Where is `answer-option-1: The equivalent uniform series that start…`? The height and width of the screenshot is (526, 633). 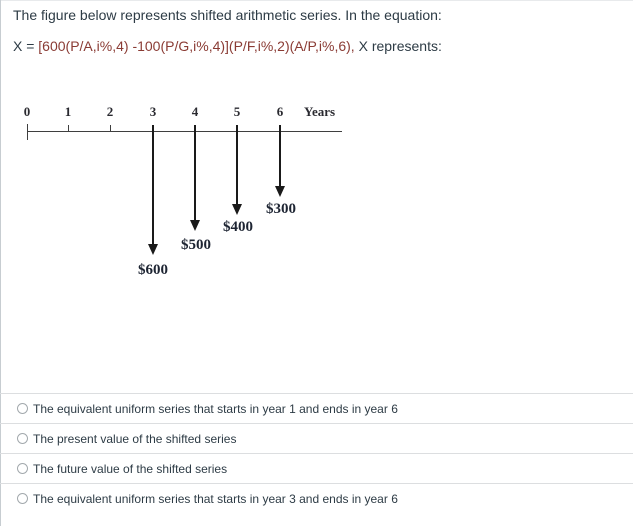
answer-option-1: The equivalent uniform series that start… is located at coordinates (316, 408).